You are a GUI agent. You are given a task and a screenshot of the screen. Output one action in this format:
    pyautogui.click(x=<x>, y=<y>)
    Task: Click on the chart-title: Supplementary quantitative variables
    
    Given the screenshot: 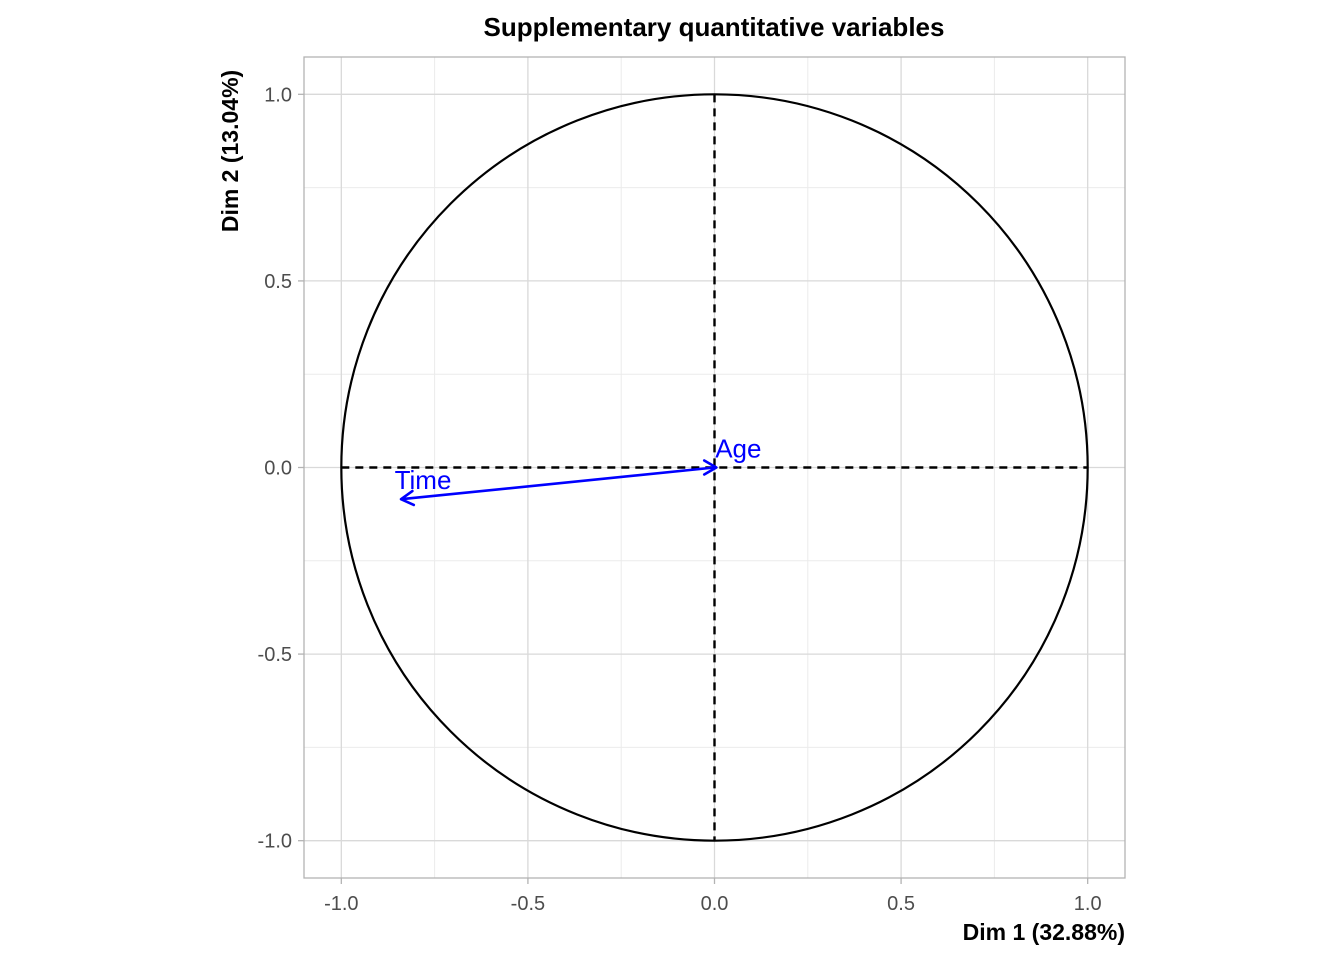 What is the action you would take?
    pyautogui.click(x=714, y=27)
    